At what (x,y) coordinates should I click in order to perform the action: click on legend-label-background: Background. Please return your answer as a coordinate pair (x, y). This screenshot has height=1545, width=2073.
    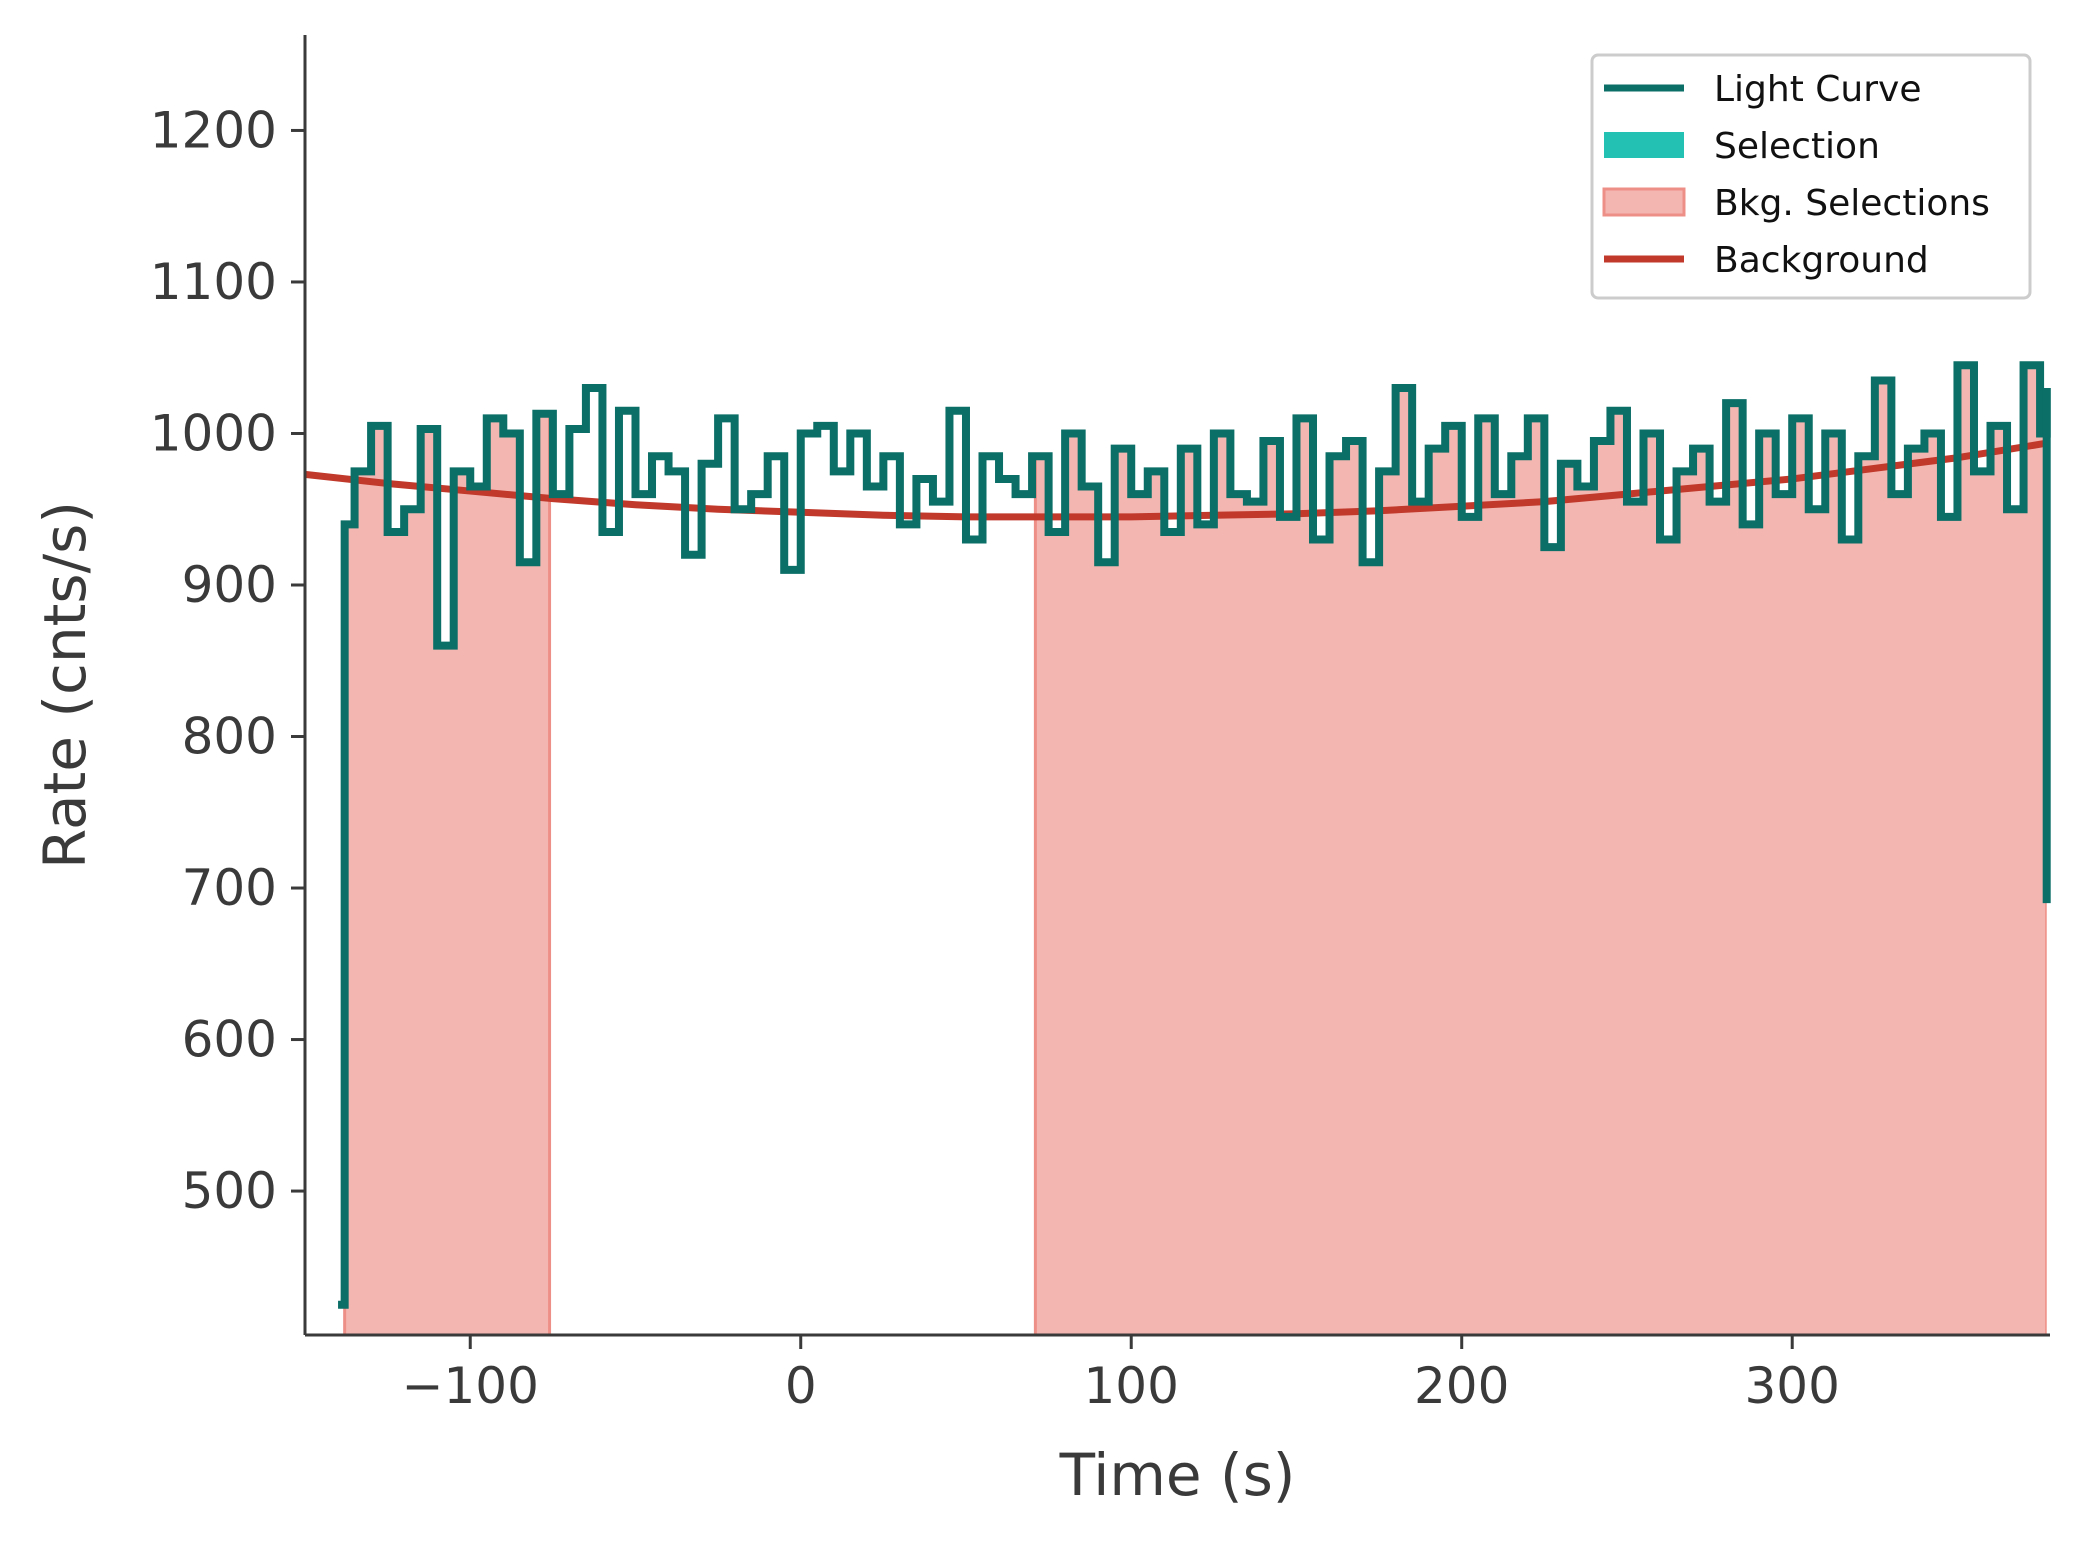
    Looking at the image, I should click on (1821, 260).